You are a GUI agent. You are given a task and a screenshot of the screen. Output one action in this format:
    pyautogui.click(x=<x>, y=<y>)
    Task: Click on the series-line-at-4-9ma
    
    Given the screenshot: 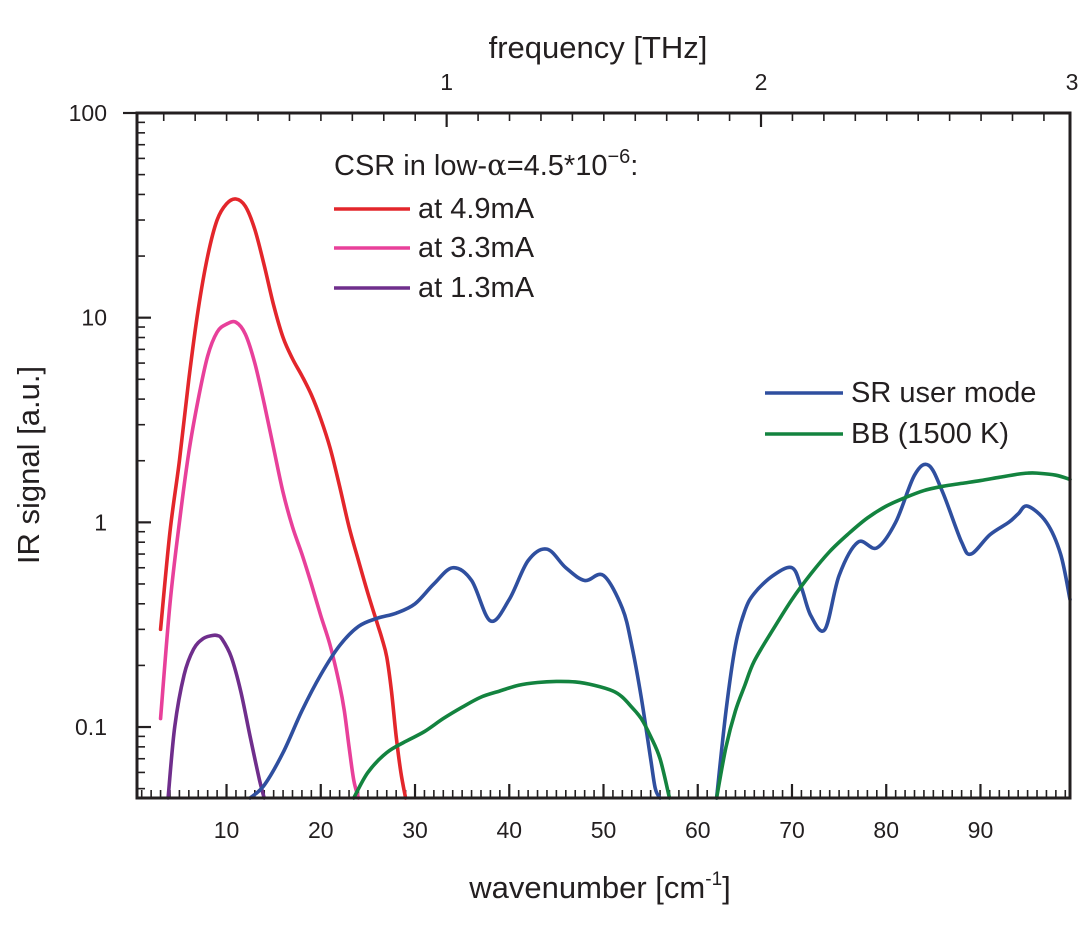 What is the action you would take?
    pyautogui.click(x=283, y=498)
    